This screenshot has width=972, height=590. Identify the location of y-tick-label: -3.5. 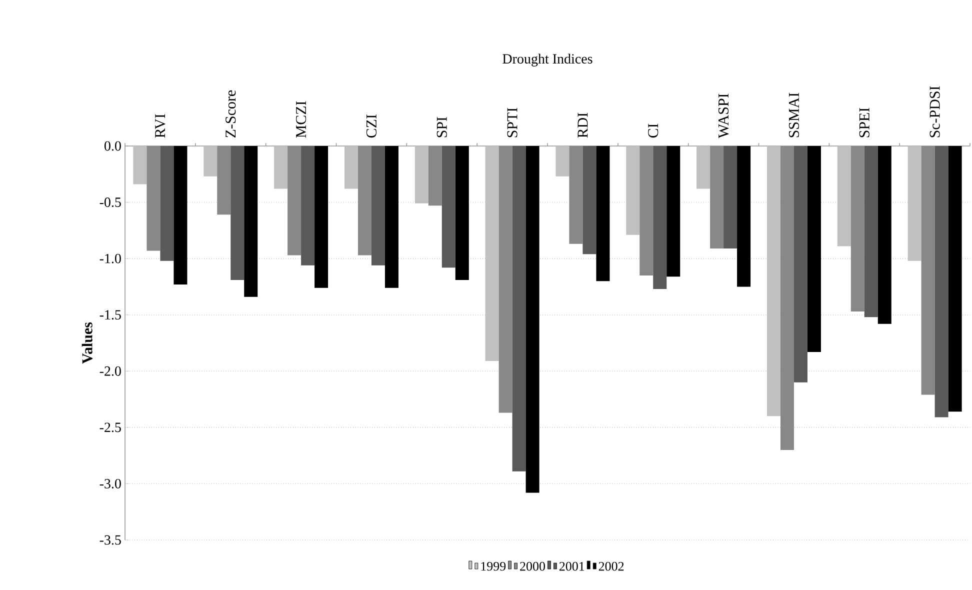
(110, 540).